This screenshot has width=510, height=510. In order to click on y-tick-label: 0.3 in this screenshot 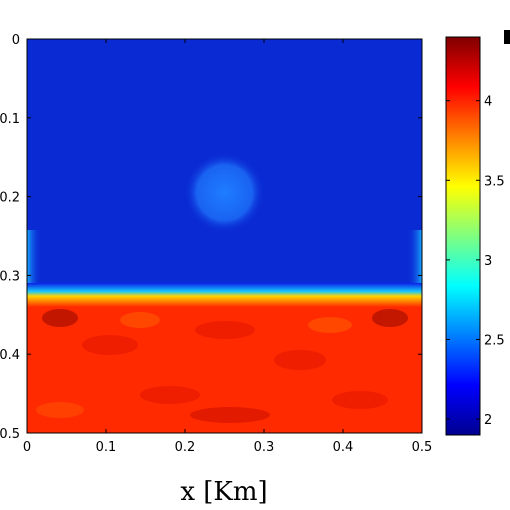, I will do `click(10, 276)`.